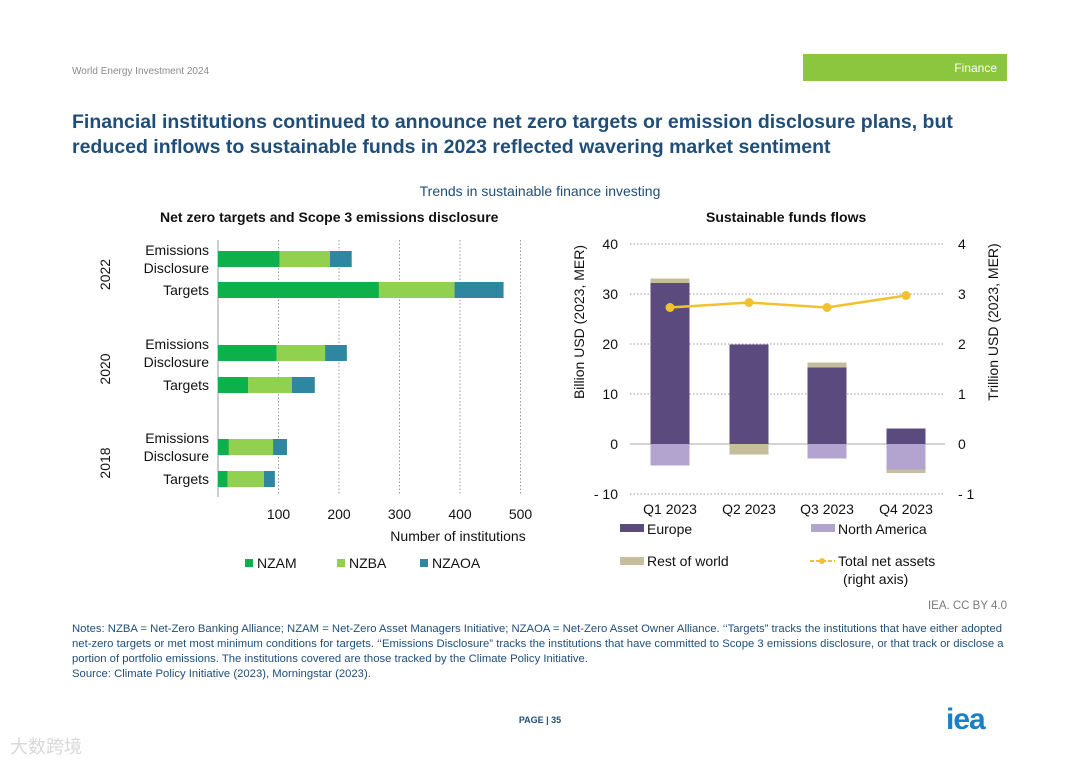 This screenshot has width=1080, height=763. I want to click on x-tick-label: Q4 2023, so click(906, 509).